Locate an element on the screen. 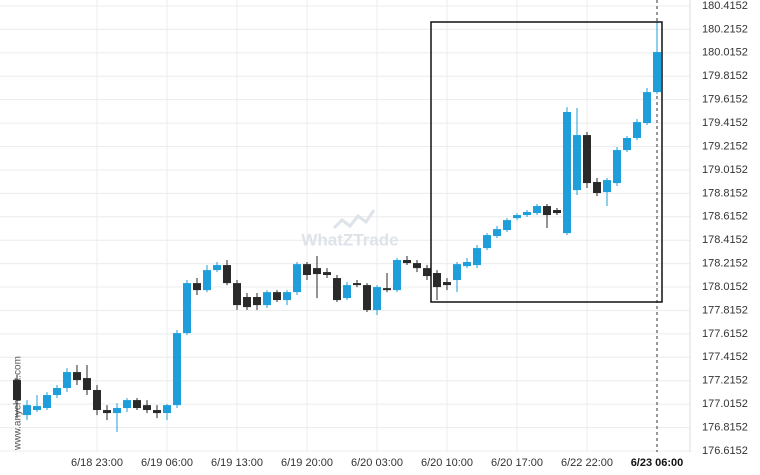 This screenshot has height=475, width=760. x-tick-label: 6/20 10:00 is located at coordinates (447, 463).